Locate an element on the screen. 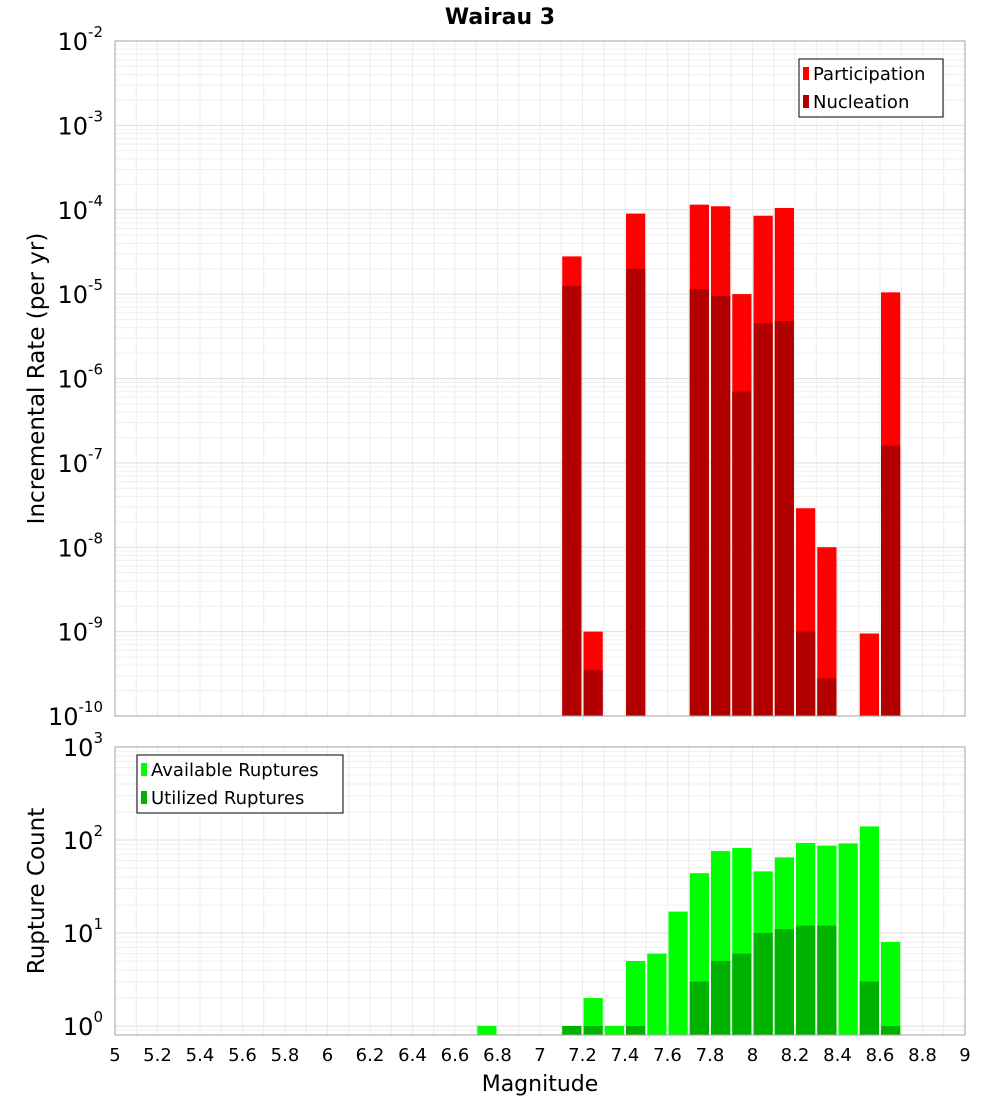 This screenshot has height=1104, width=1000. legend-entry-label: Utilized Ruptures is located at coordinates (227, 798).